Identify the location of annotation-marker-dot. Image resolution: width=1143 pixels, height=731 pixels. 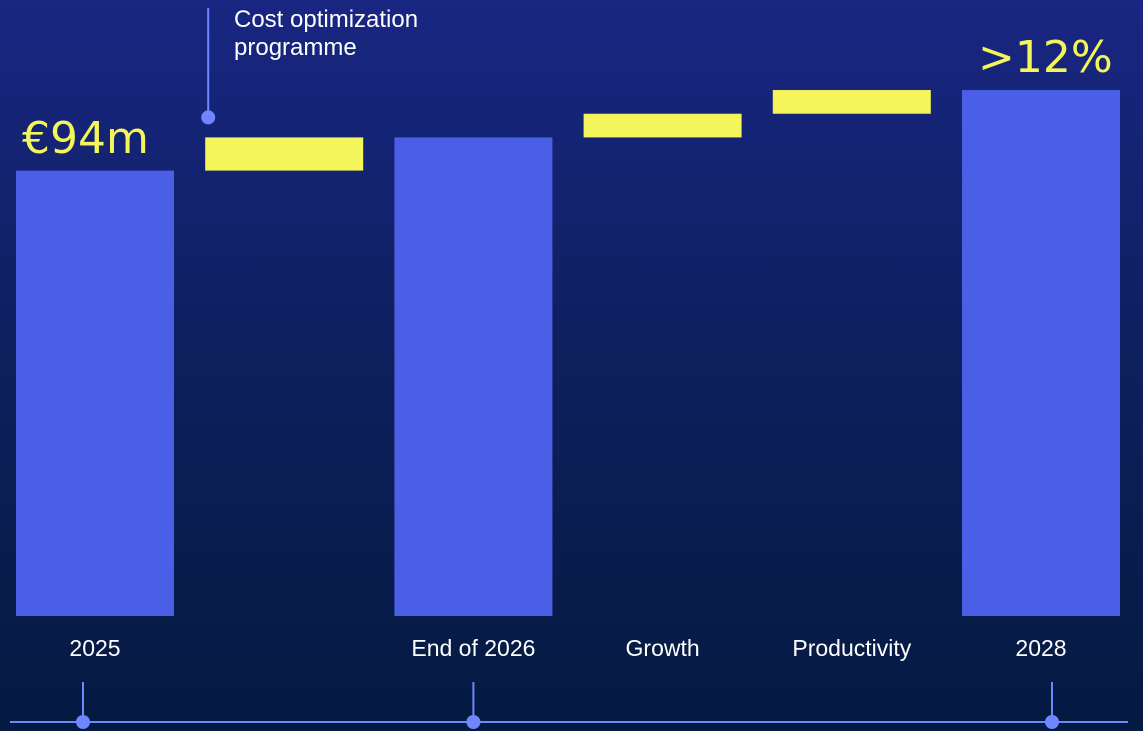
(208, 117).